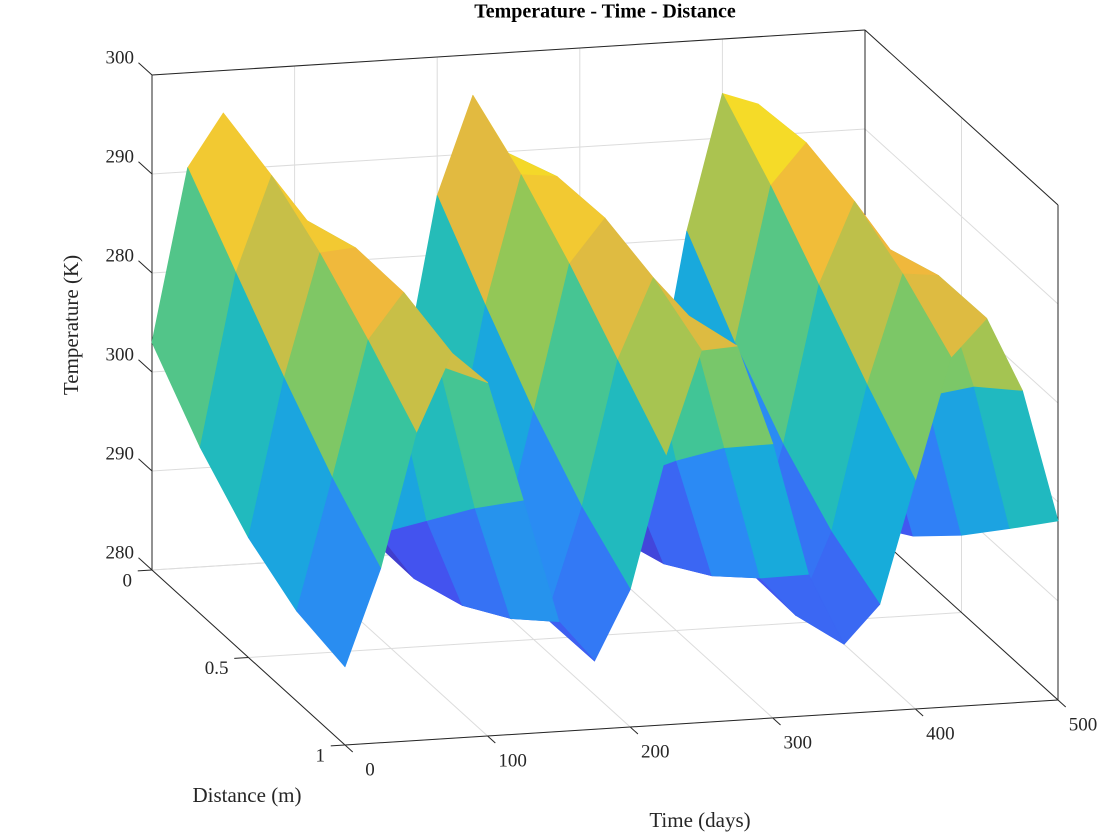 The image size is (1120, 840). Describe the element at coordinates (217, 668) in the screenshot. I see `y-tick-label: 0.5` at that location.